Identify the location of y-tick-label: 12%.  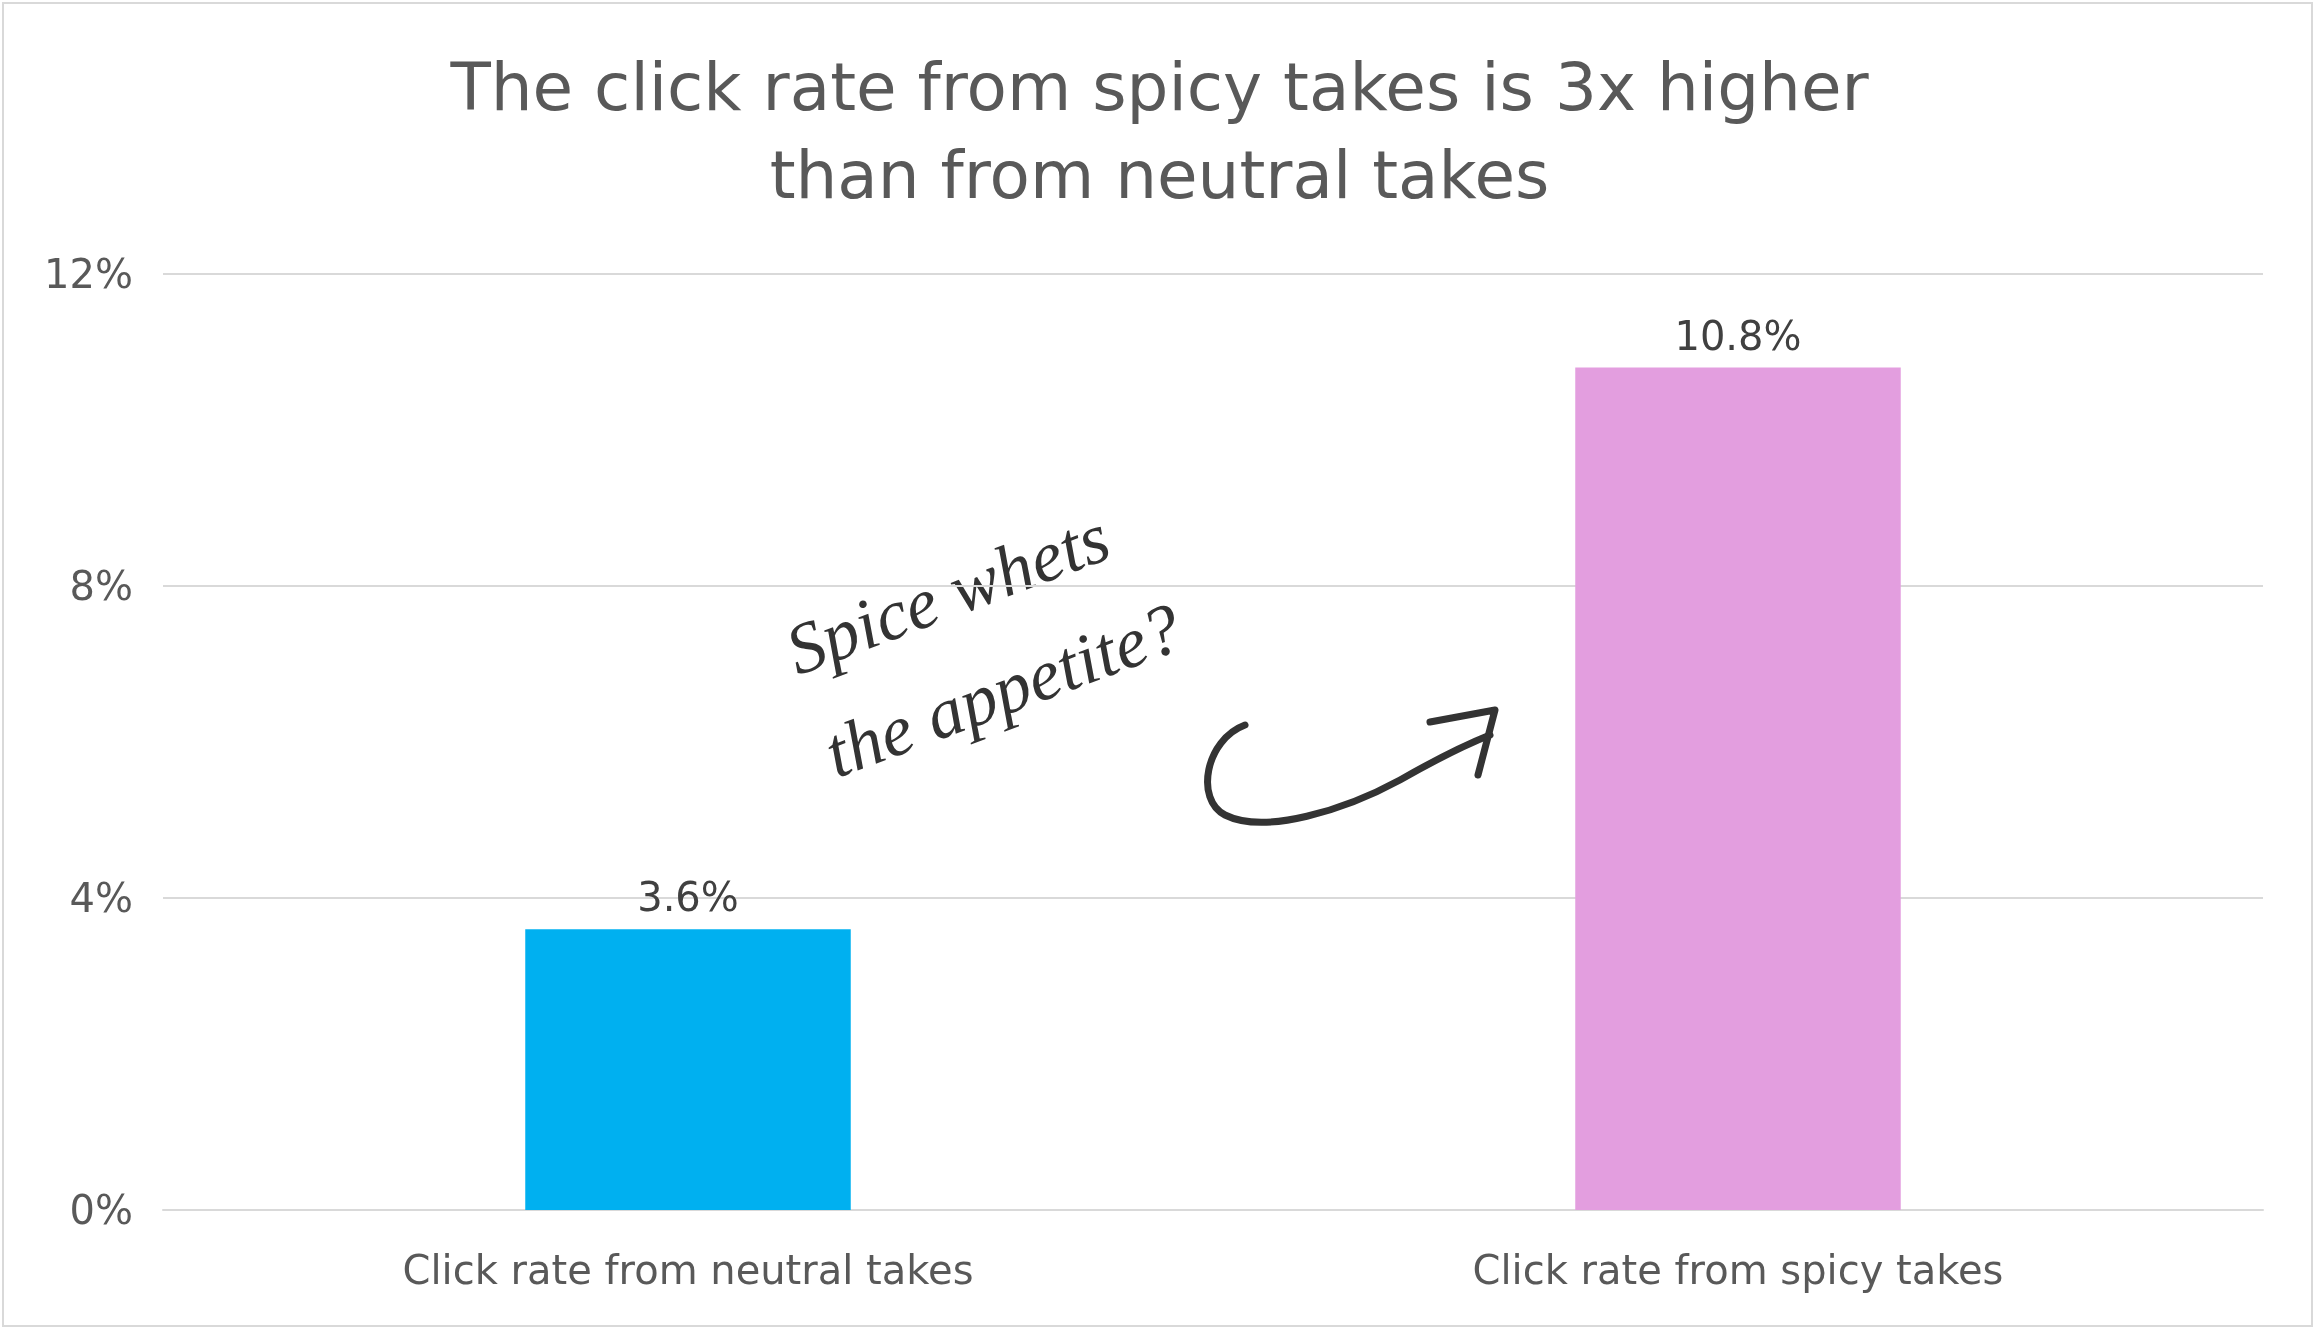
(88, 274).